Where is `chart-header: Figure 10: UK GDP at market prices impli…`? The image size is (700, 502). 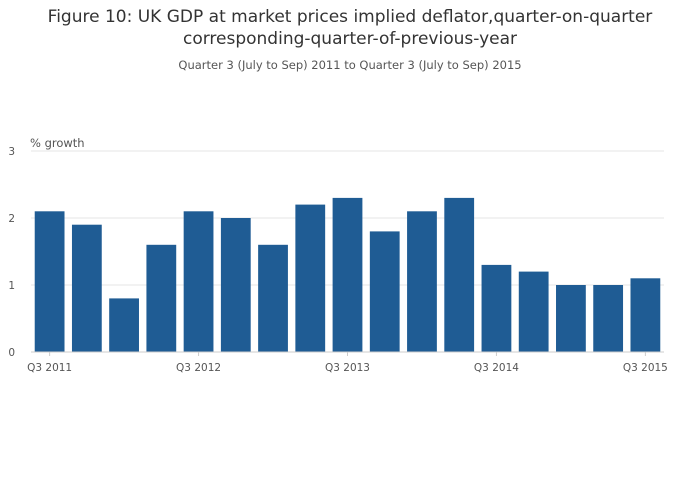 chart-header: Figure 10: UK GDP at market prices impli… is located at coordinates (350, 39).